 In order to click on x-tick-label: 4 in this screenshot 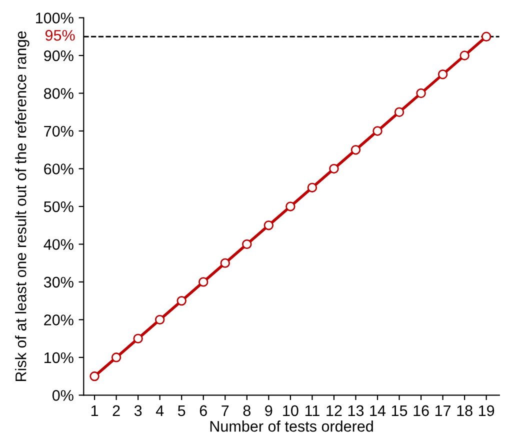, I will do `click(160, 410)`.